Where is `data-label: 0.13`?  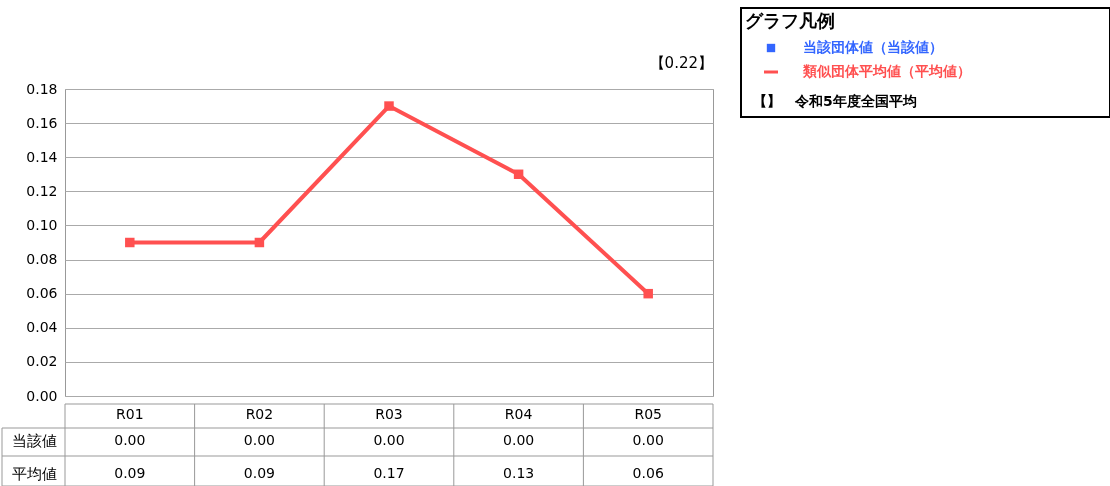
data-label: 0.13 is located at coordinates (519, 473).